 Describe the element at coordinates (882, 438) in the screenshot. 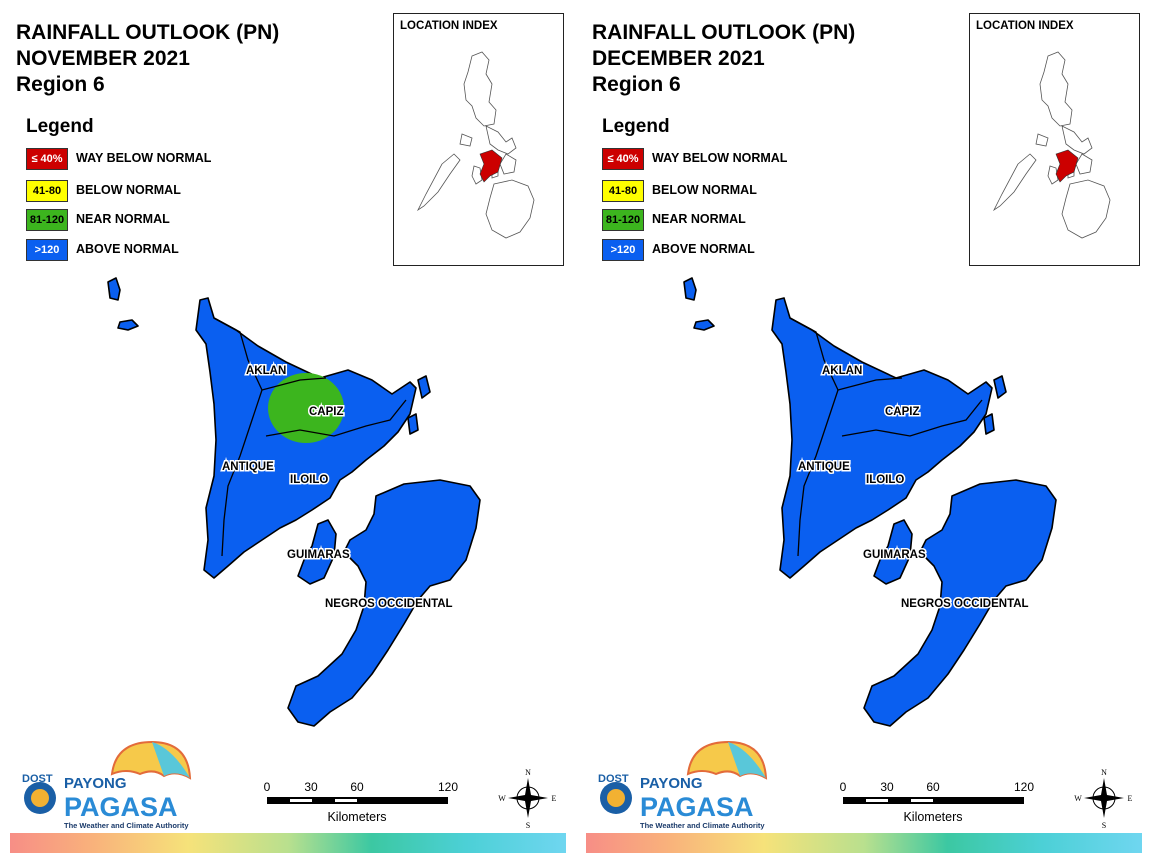

I see `panay-island` at that location.